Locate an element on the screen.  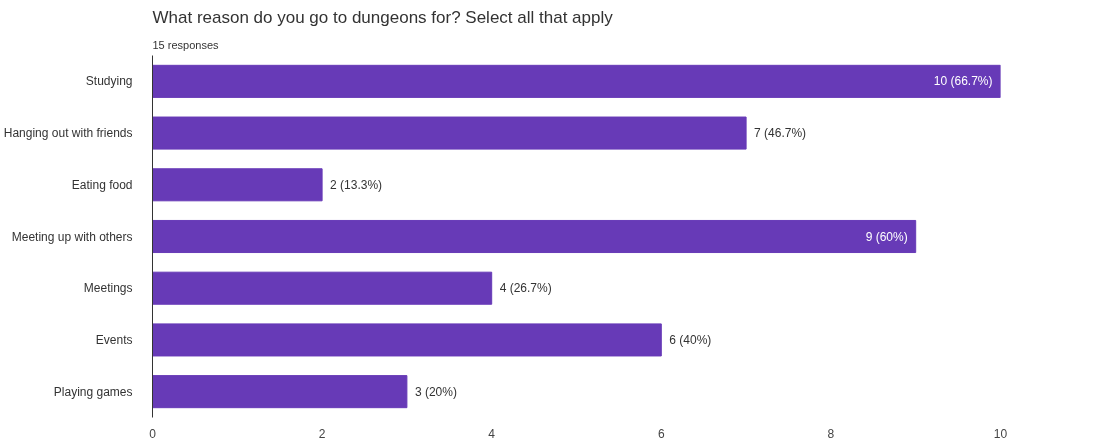
x-tick-label: 10 is located at coordinates (1000, 433).